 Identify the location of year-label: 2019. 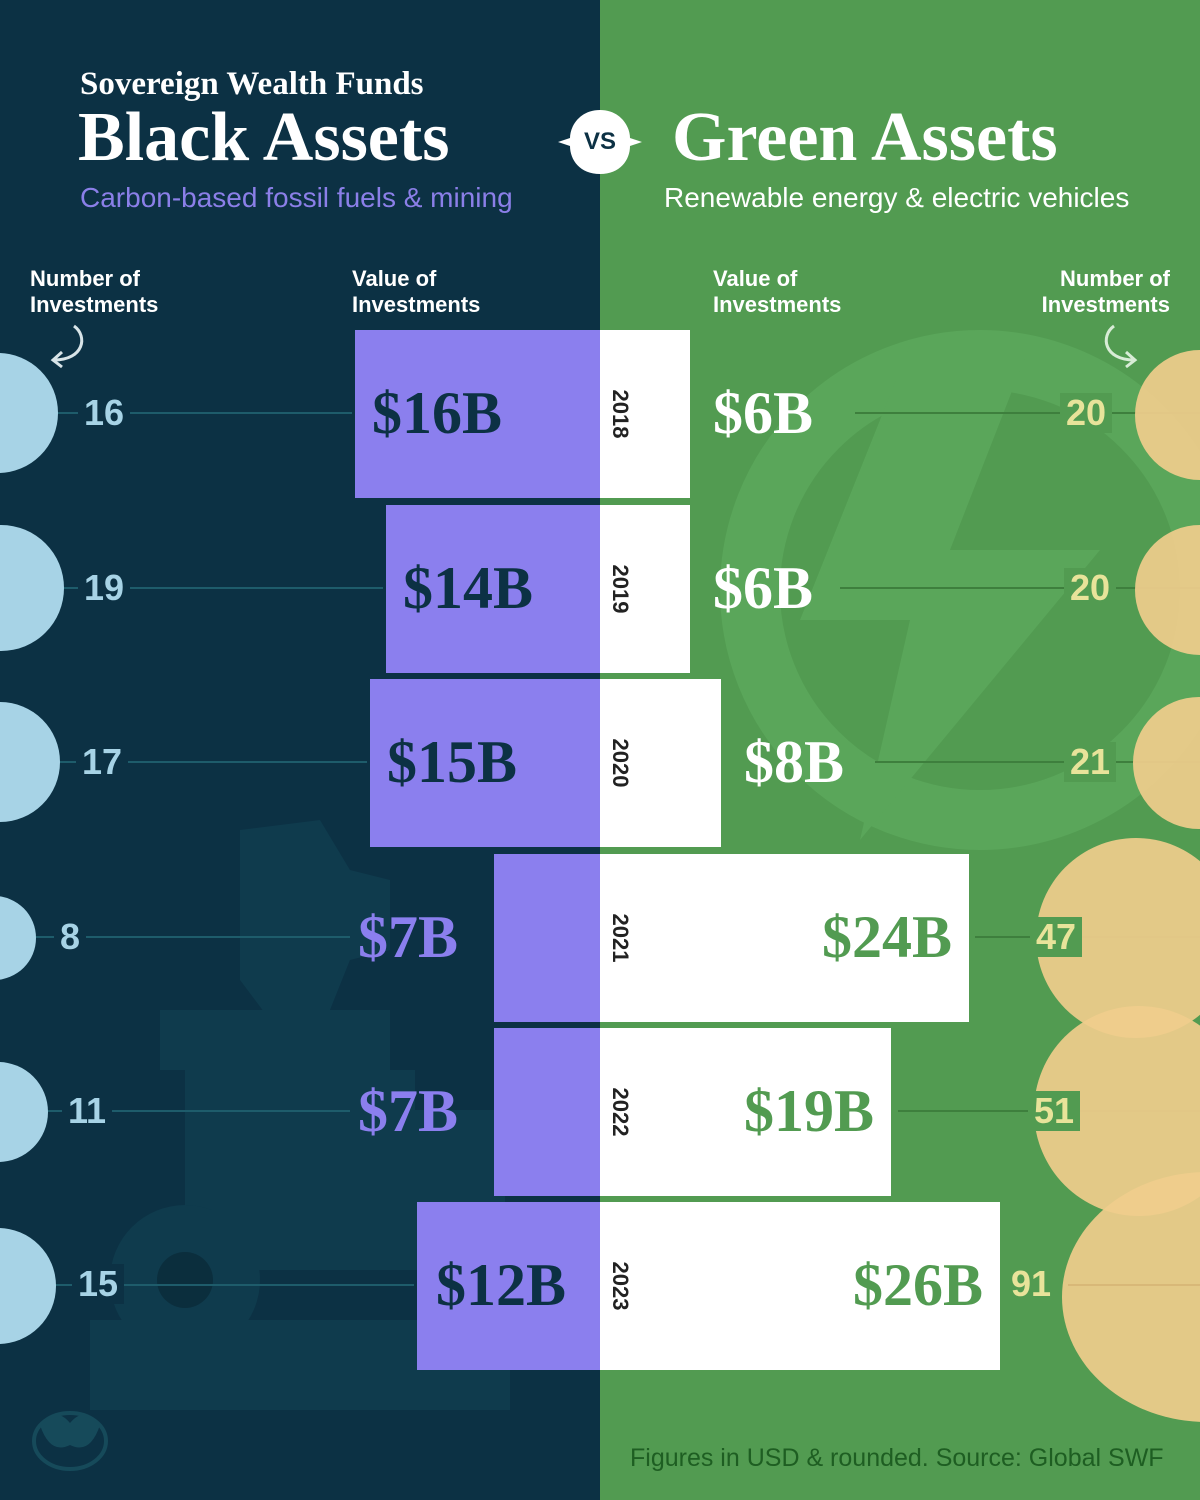
(620, 589).